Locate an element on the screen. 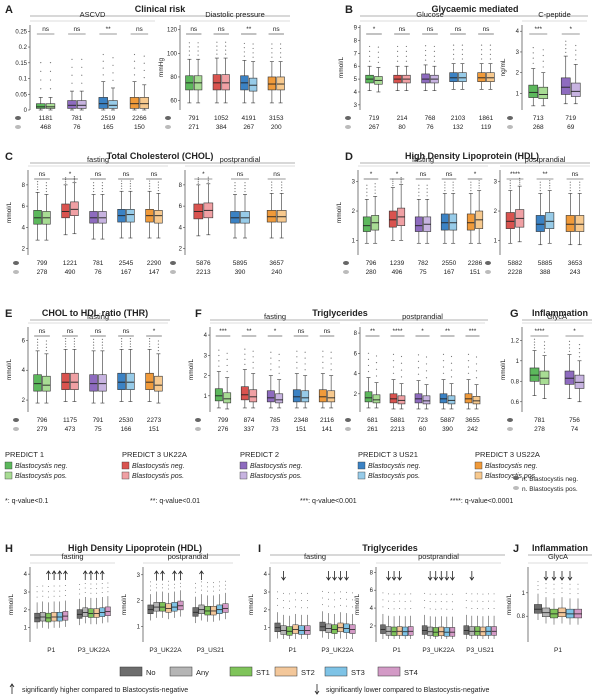 Image resolution: width=600 pixels, height=698 pixels. subtype-swatch is located at coordinates (241, 671).